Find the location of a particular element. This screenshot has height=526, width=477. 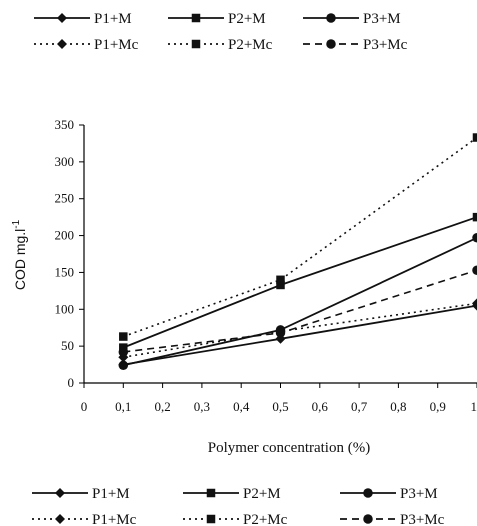

x-tick-label: 0,7 is located at coordinates (359, 406).